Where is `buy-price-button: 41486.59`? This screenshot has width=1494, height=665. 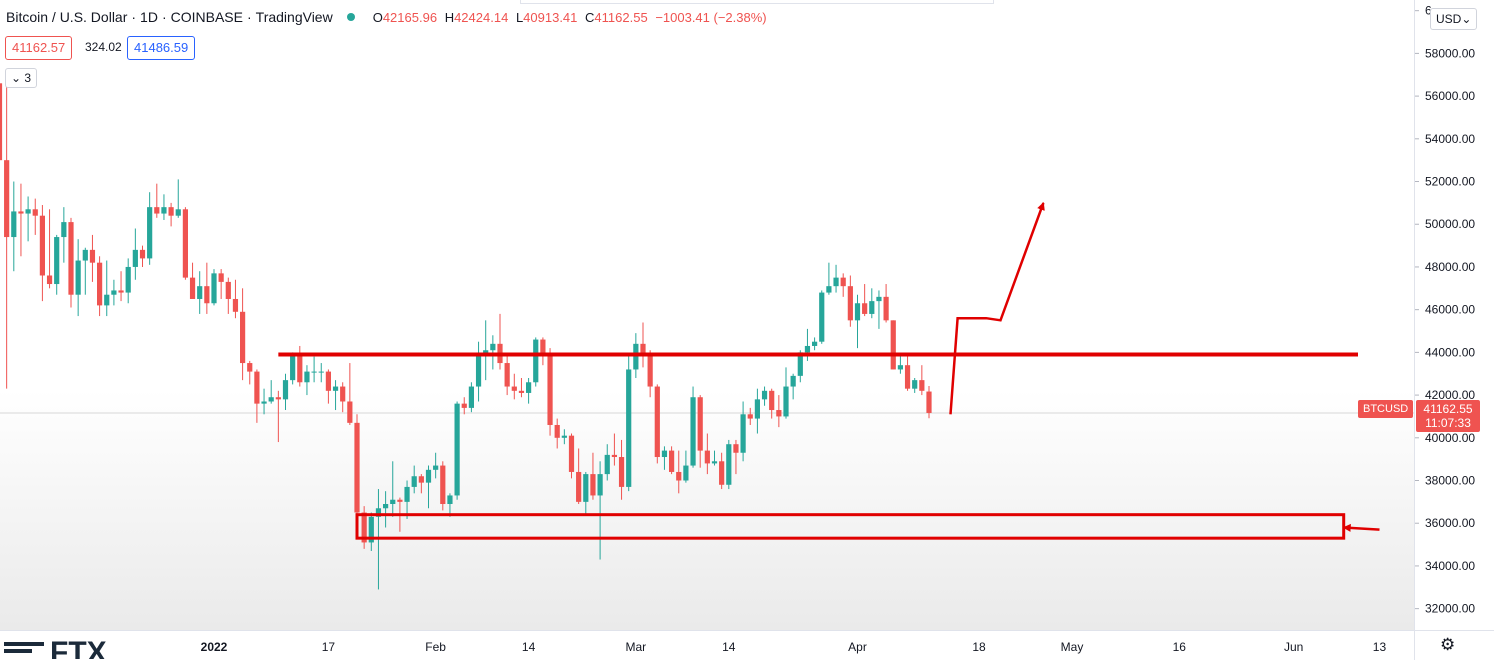 buy-price-button: 41486.59 is located at coordinates (161, 48).